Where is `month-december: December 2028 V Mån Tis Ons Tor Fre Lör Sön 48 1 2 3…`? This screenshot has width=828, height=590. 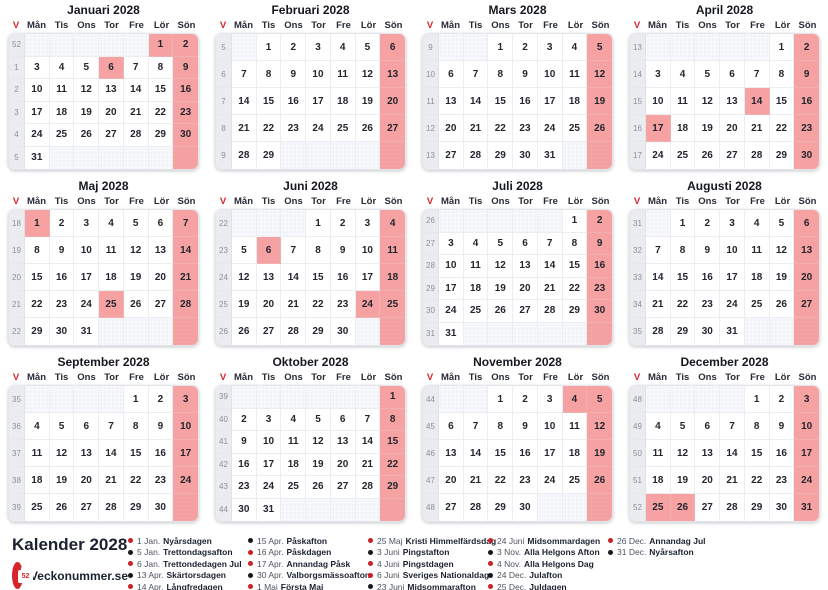 month-december: December 2028 V Mån Tis Ons Tor Fre Lör Sön 48 1 2 3… is located at coordinates (724, 440).